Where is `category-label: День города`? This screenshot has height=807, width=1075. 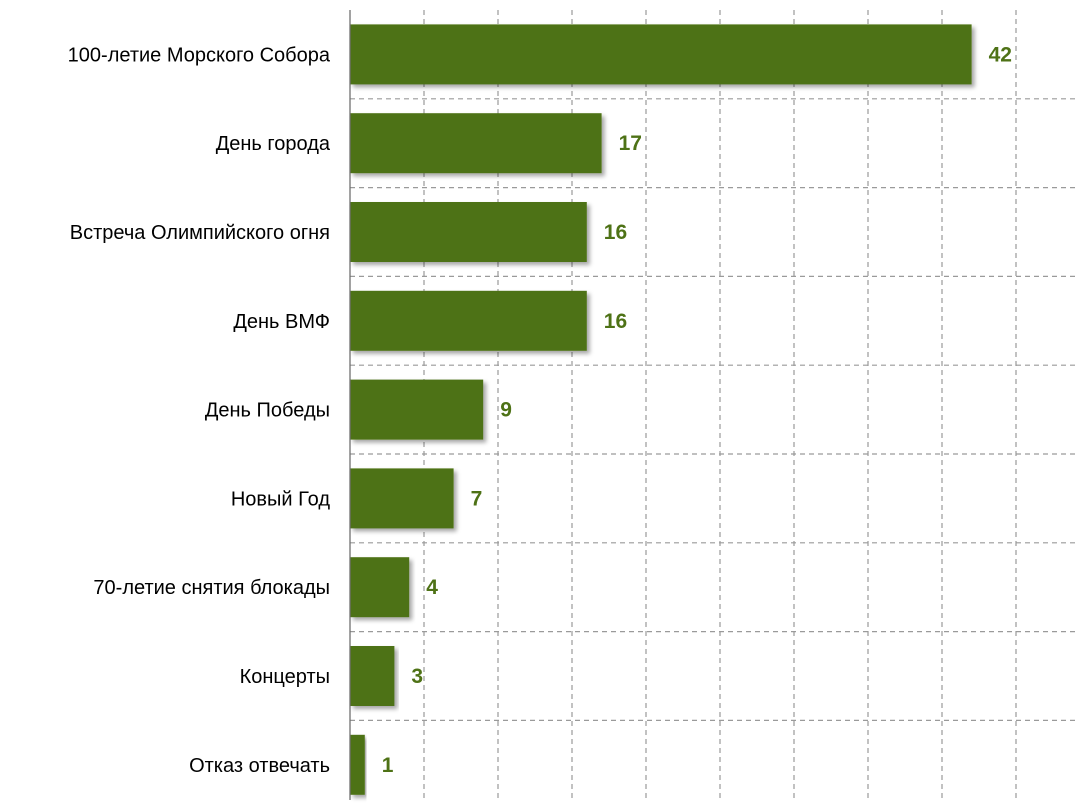
category-label: День города is located at coordinates (273, 144).